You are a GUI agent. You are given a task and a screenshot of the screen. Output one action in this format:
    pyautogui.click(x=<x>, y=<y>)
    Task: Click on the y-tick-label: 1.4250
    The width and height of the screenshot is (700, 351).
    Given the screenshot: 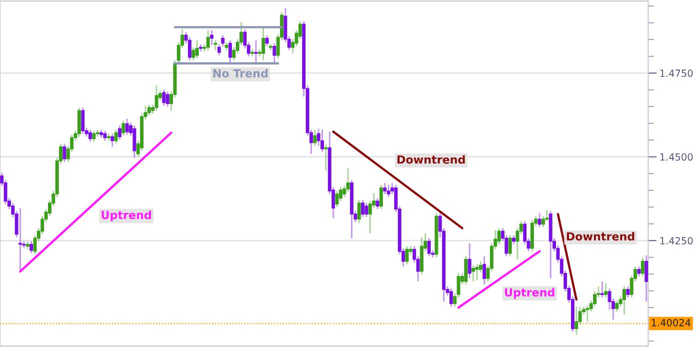 What is the action you would take?
    pyautogui.click(x=676, y=240)
    